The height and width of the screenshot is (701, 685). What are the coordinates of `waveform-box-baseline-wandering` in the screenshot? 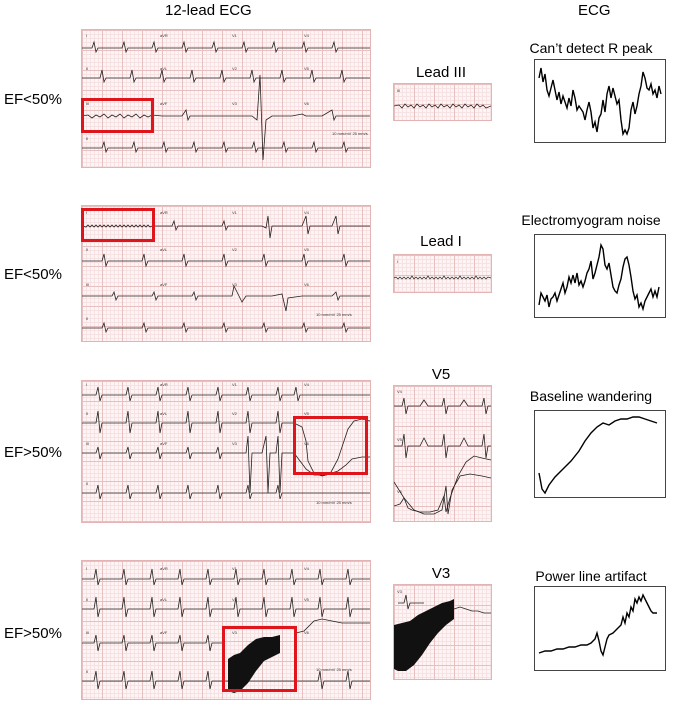 It's located at (600, 454).